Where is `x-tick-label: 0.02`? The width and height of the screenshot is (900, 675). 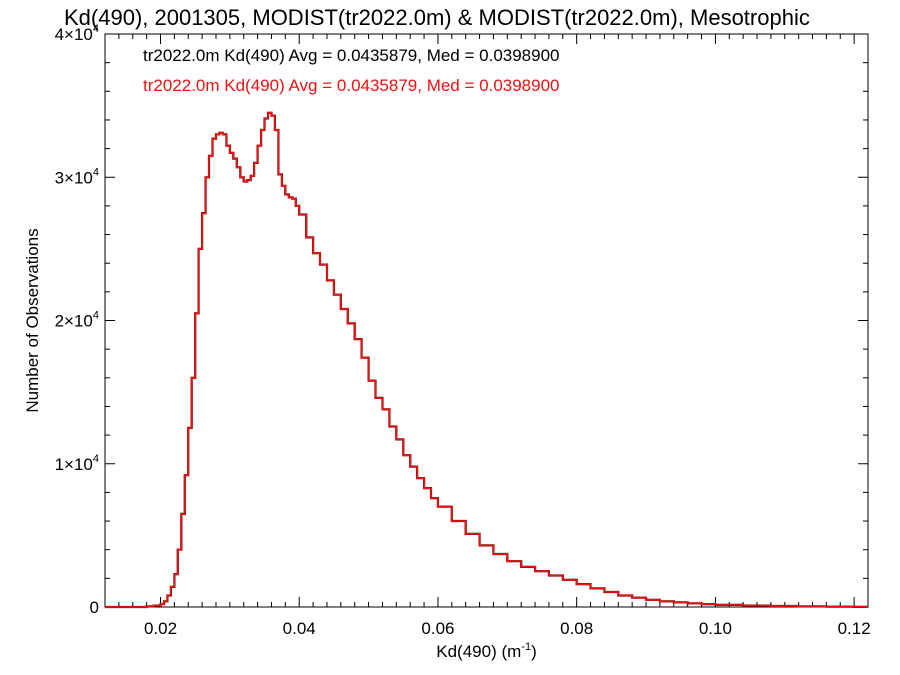 x-tick-label: 0.02 is located at coordinates (160, 628).